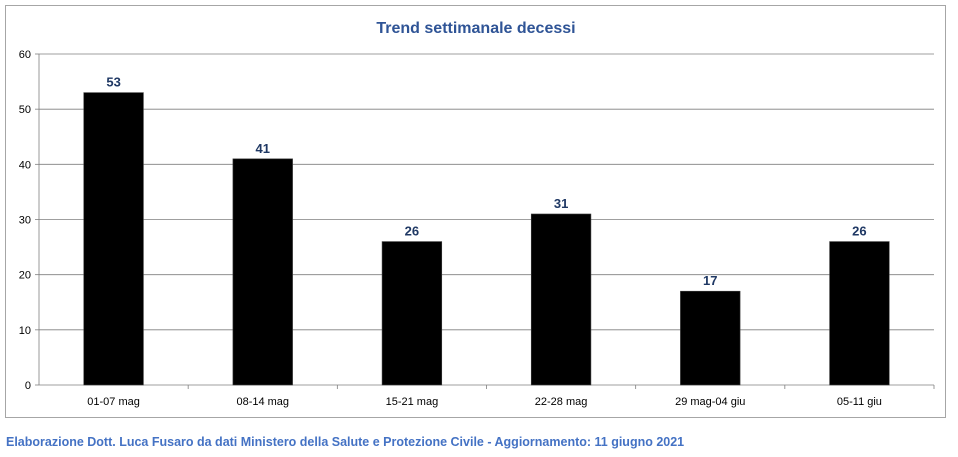 This screenshot has height=457, width=958. What do you see at coordinates (25, 55) in the screenshot?
I see `y-tick-label: 60` at bounding box center [25, 55].